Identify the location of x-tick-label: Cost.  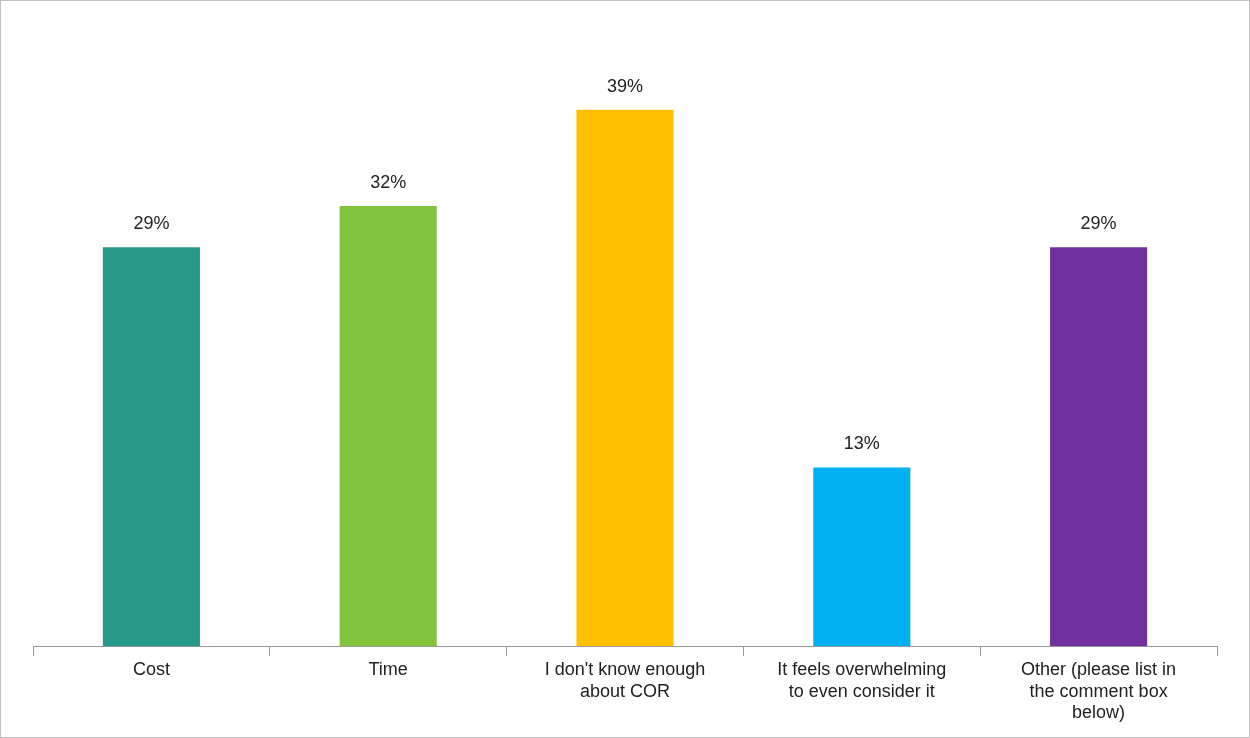
(151, 668).